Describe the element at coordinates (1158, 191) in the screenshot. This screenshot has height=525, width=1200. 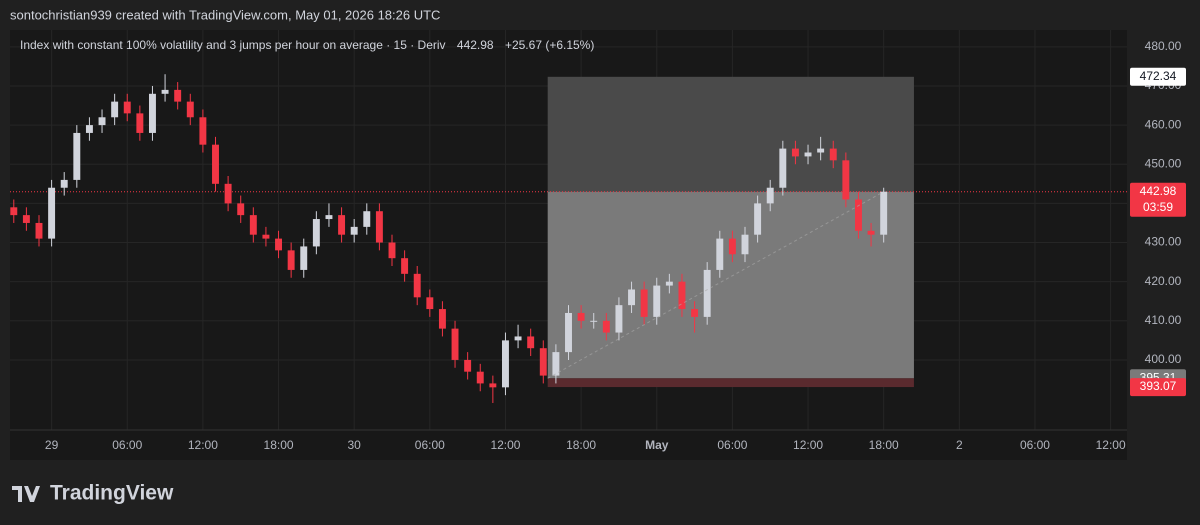
I see `price-label: 442.98` at that location.